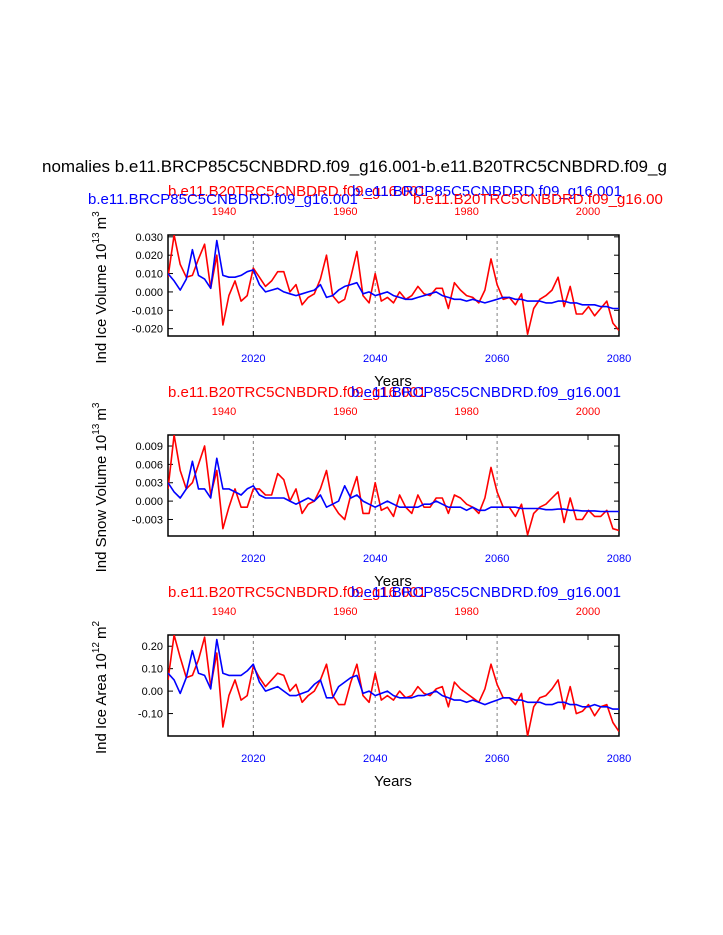  Describe the element at coordinates (149, 275) in the screenshot. I see `y-tick-label: 0.010` at that location.